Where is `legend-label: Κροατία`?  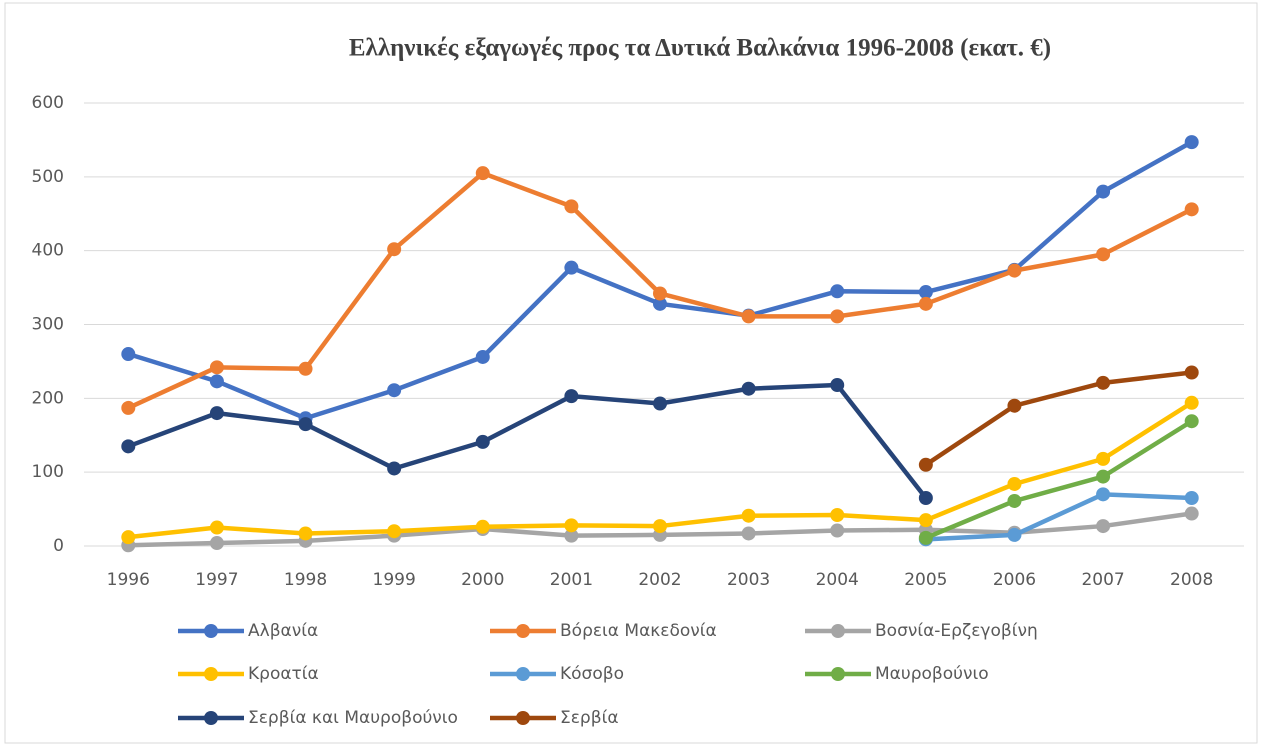 legend-label: Κροατία is located at coordinates (283, 674).